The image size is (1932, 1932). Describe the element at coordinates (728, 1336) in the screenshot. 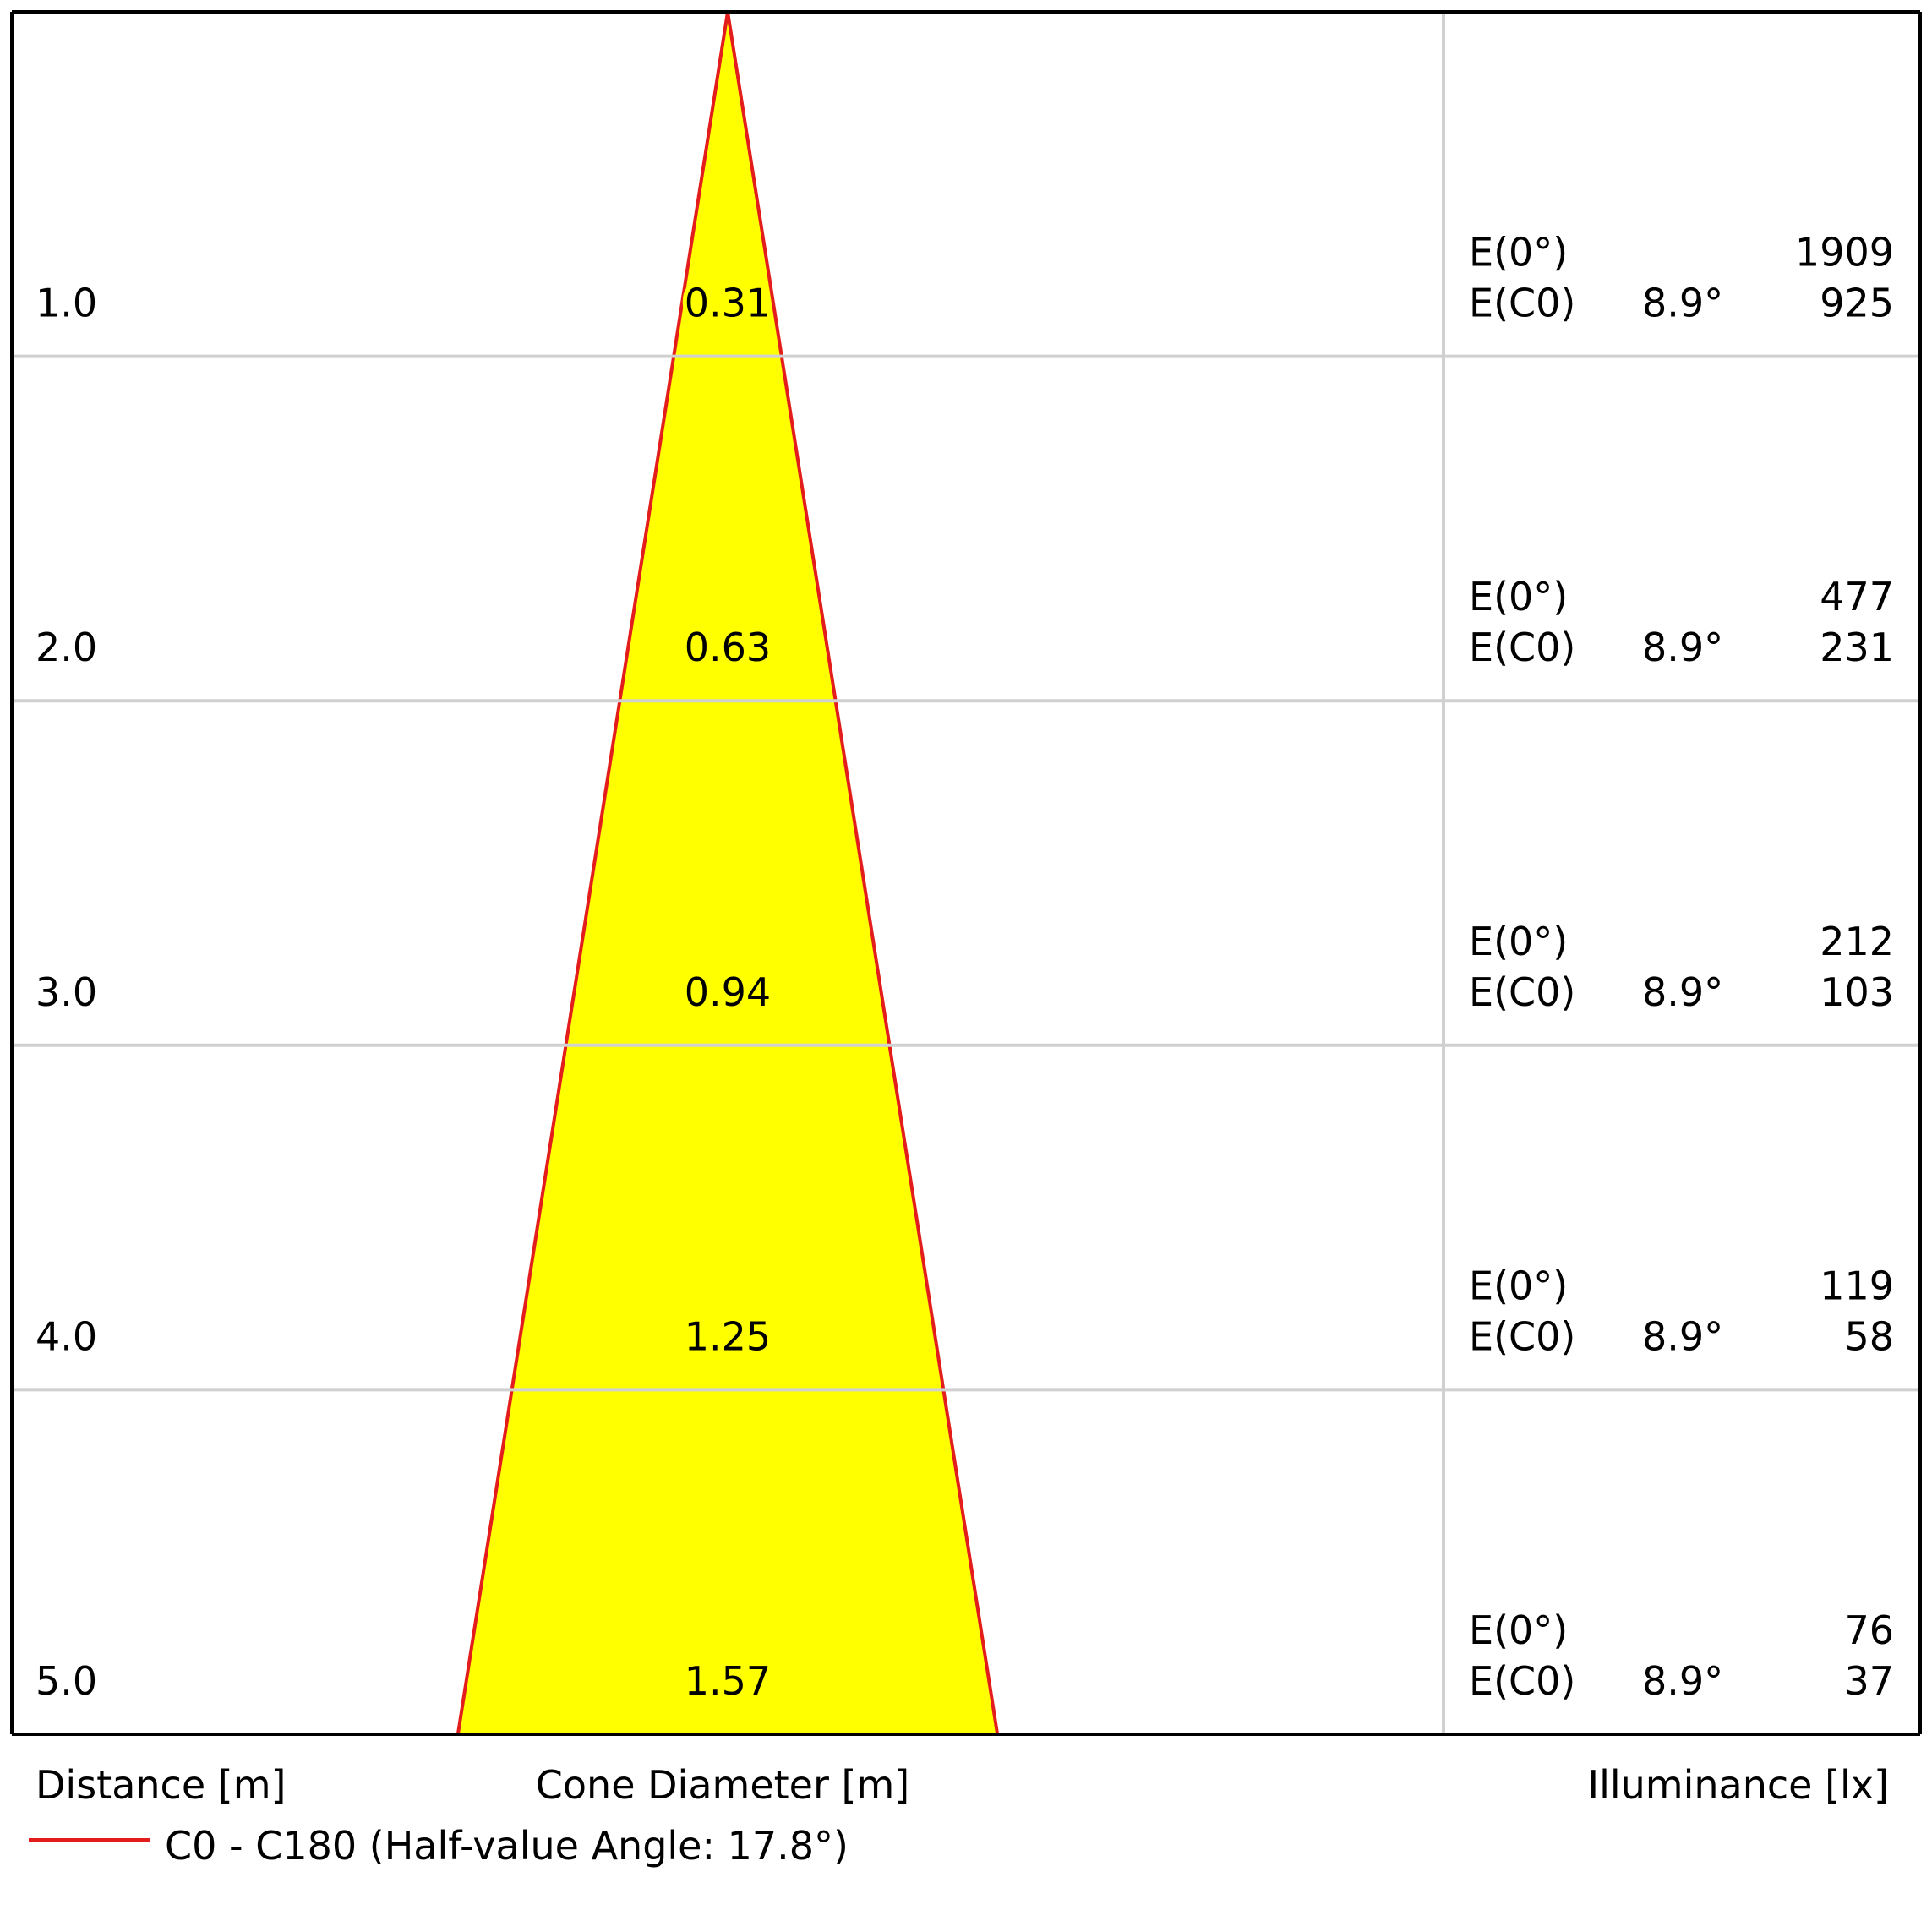

I see `cone-diameter-label: 1.25` at that location.